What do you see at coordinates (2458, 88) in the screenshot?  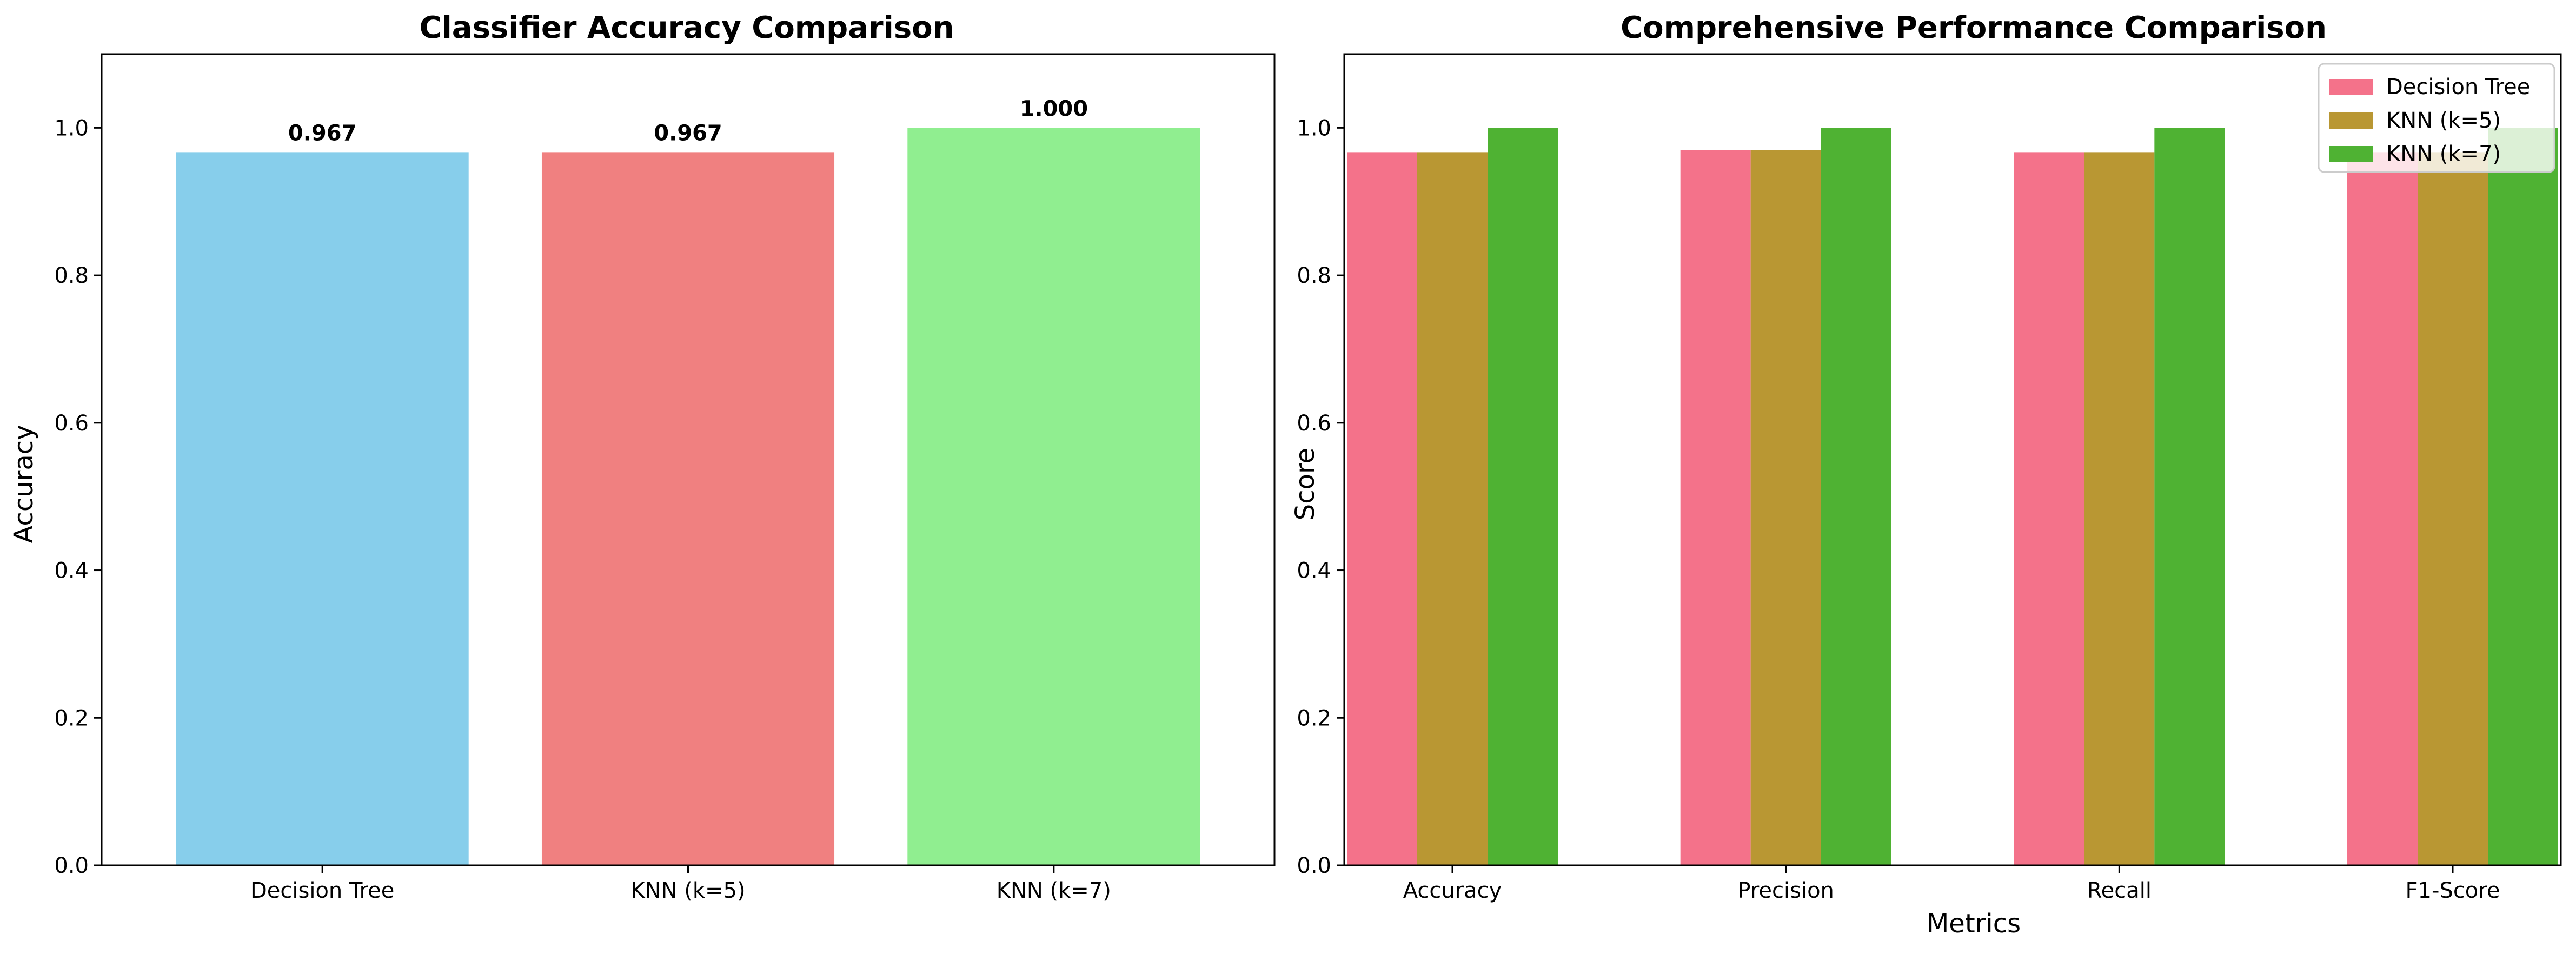 I see `legend-label: Decision Tree` at bounding box center [2458, 88].